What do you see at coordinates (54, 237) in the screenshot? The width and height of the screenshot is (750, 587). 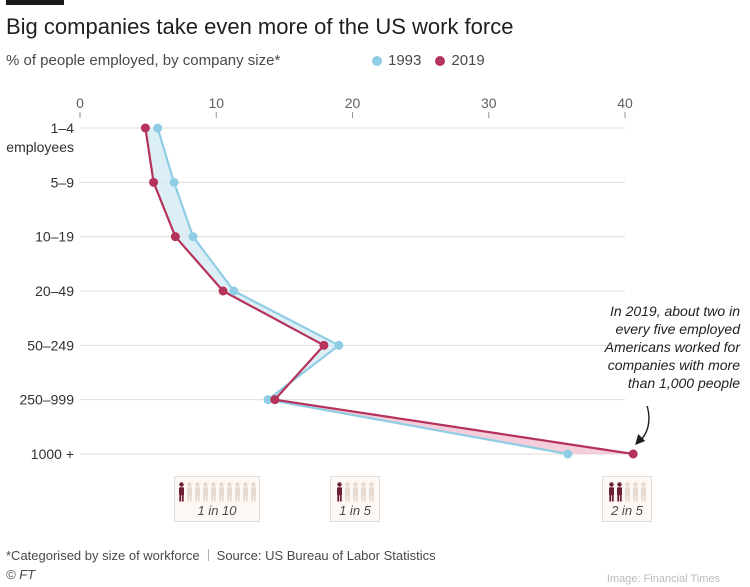 I see `y-tick-label: 10–19` at bounding box center [54, 237].